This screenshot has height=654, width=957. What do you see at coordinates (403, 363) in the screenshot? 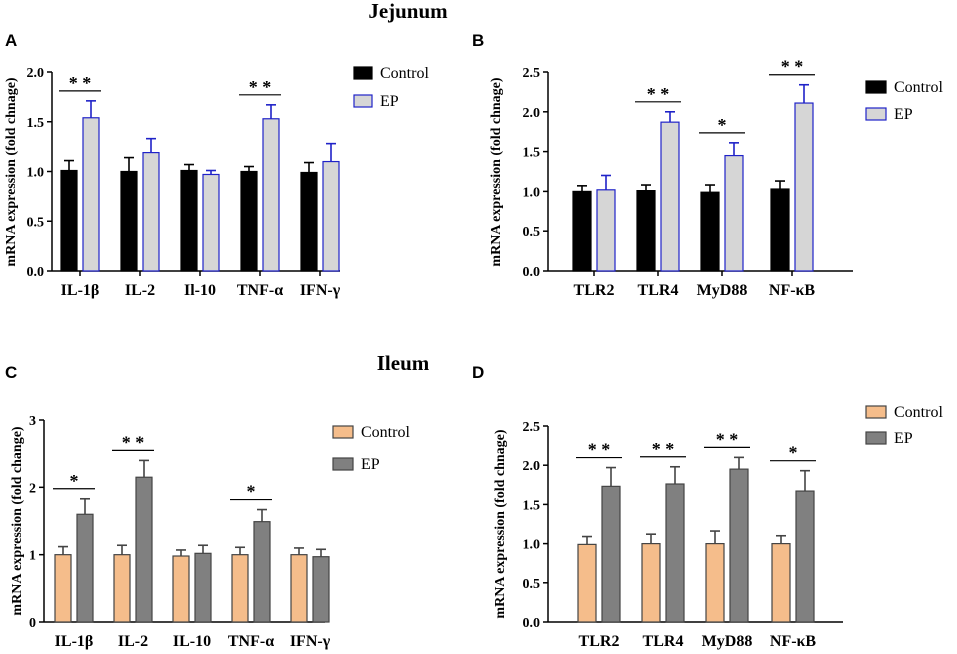
I see `section-title-ileum: Ileum` at bounding box center [403, 363].